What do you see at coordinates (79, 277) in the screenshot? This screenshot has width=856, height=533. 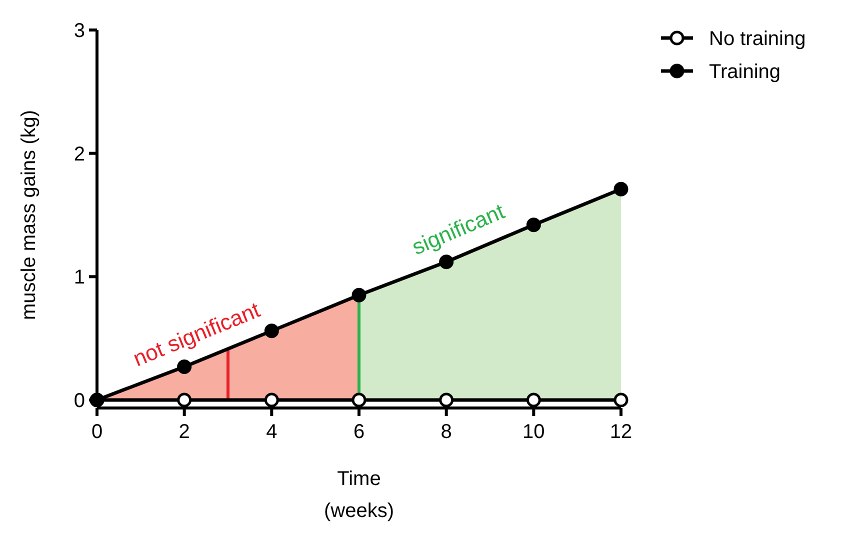 I see `y-tick-label: 1` at bounding box center [79, 277].